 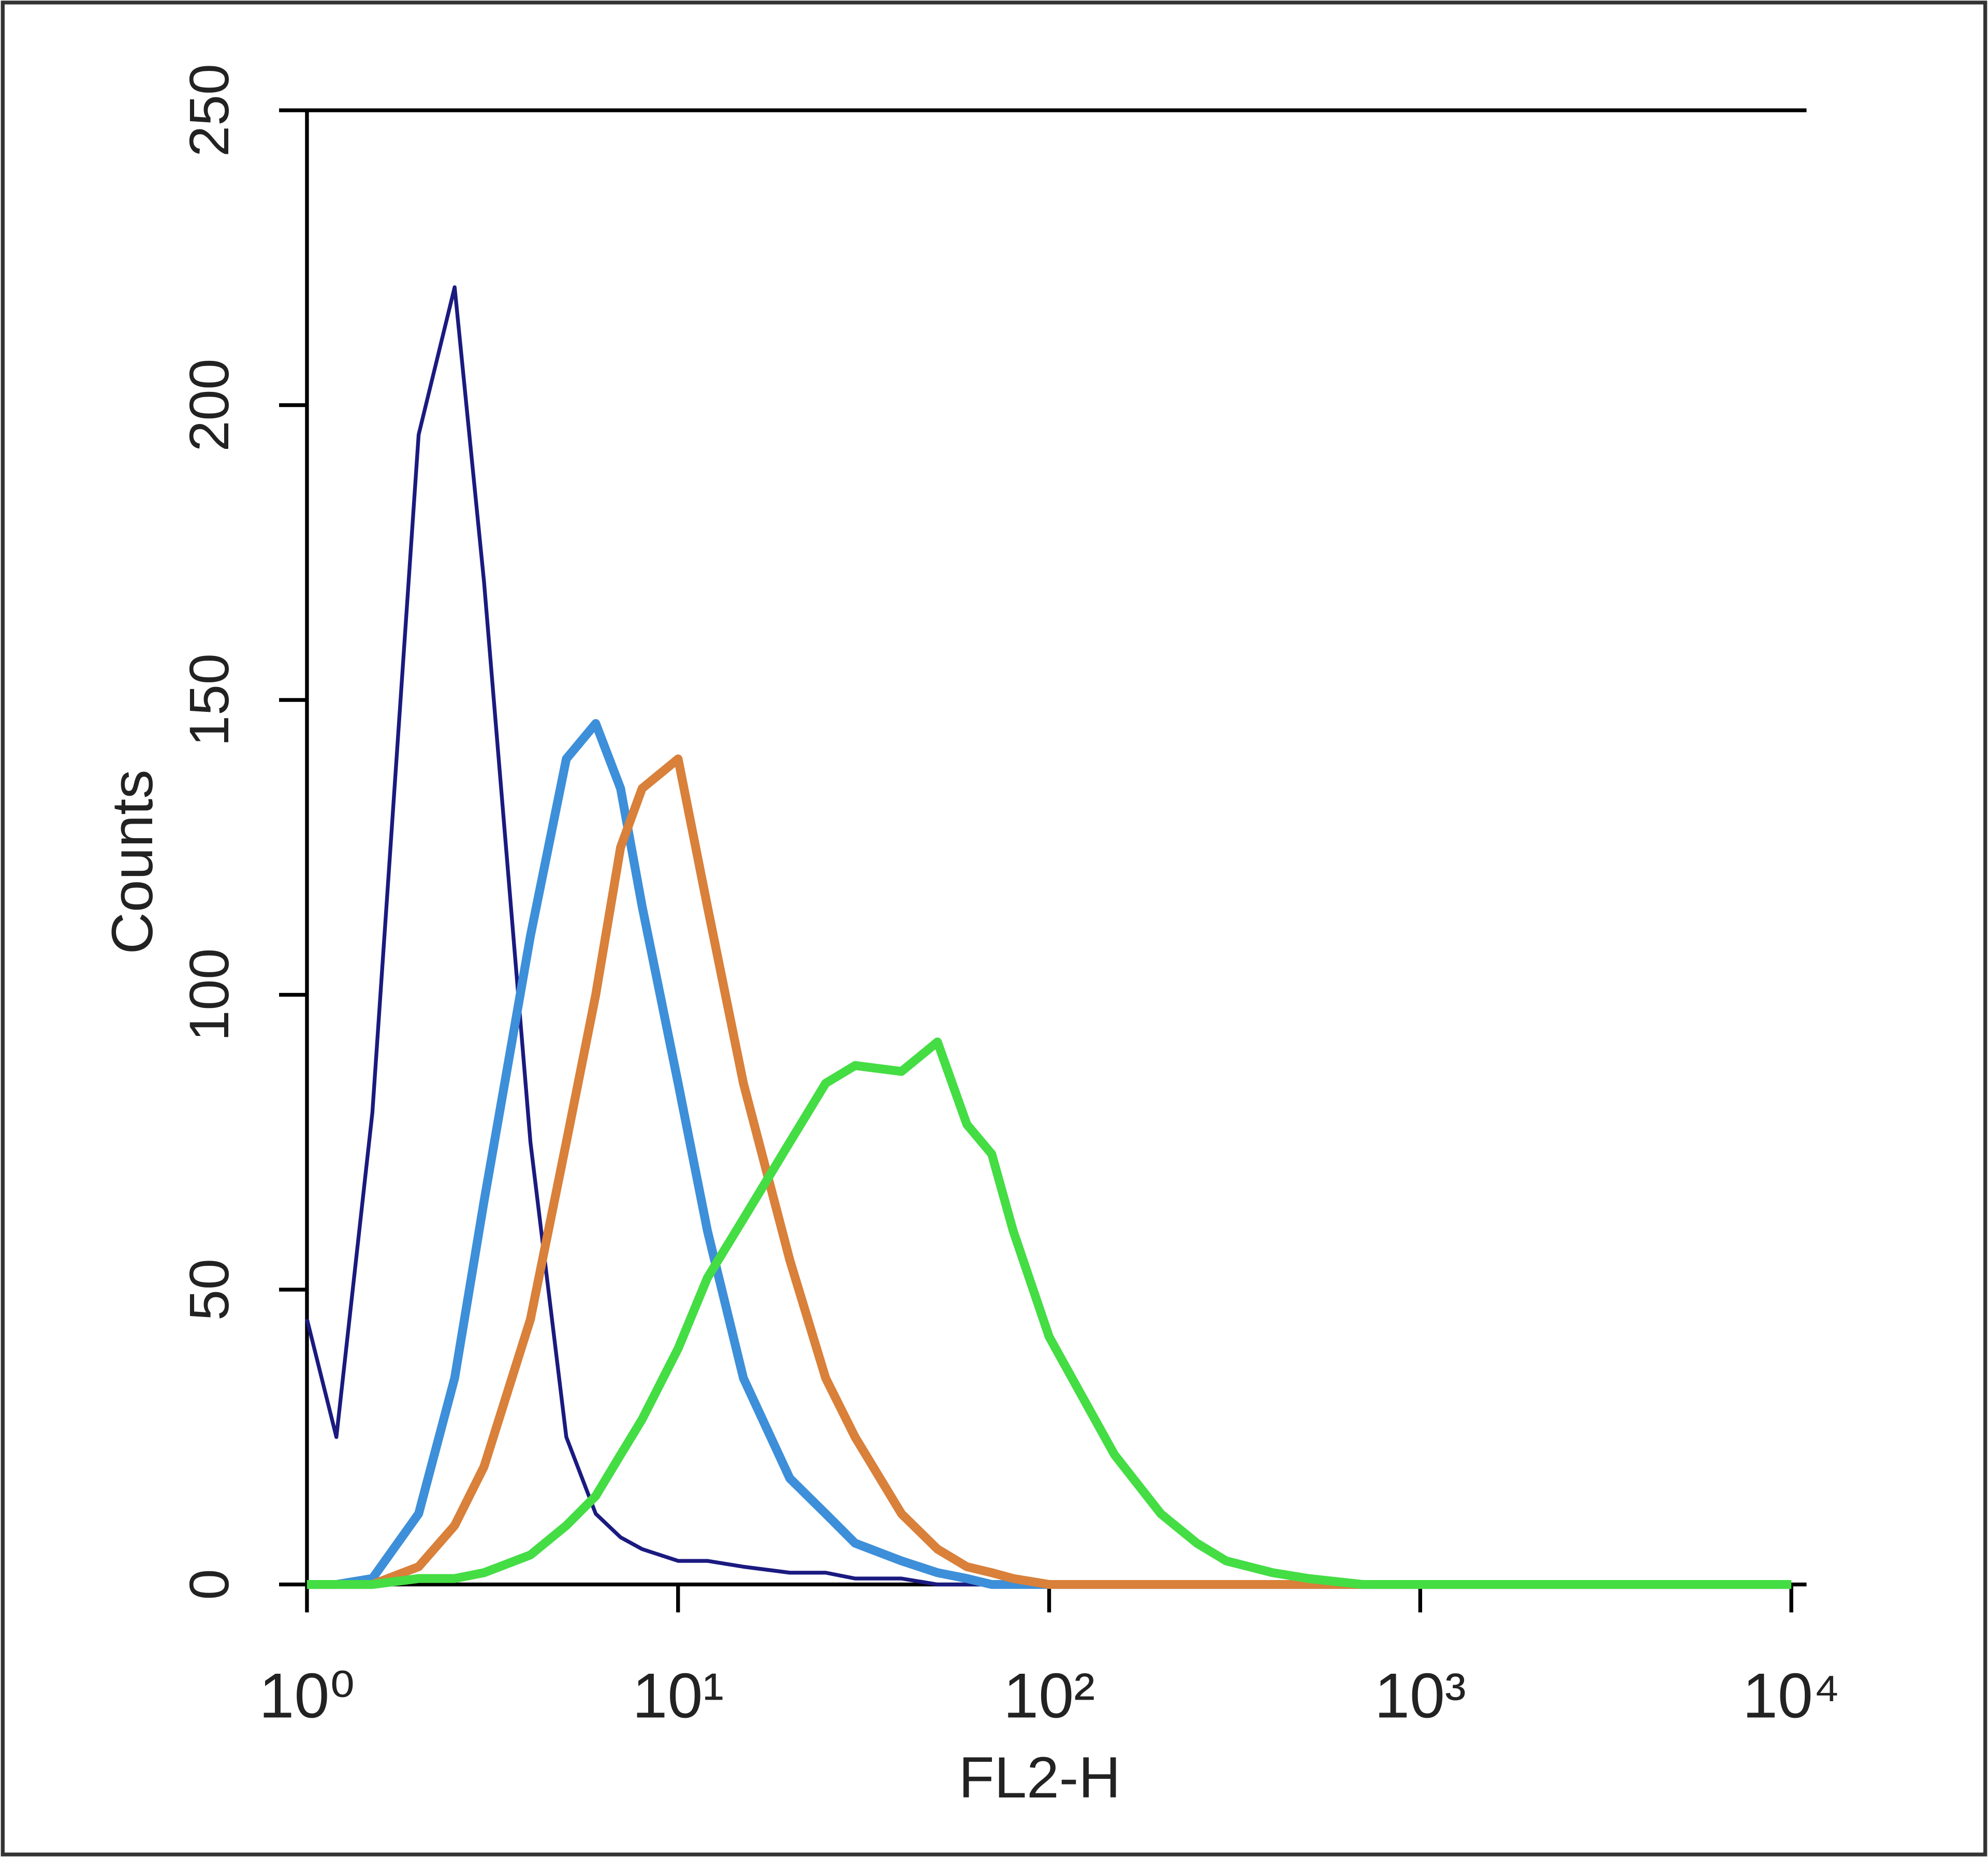 What do you see at coordinates (209, 700) in the screenshot?
I see `y-tick-label: 150` at bounding box center [209, 700].